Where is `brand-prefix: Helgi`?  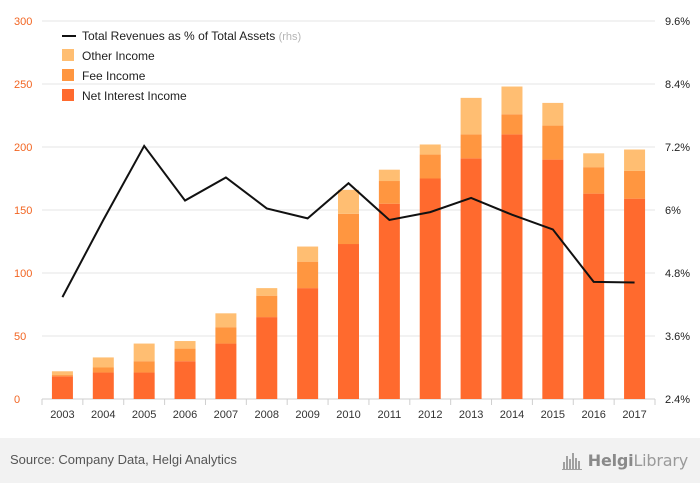
brand-prefix: Helgi is located at coordinates (610, 460).